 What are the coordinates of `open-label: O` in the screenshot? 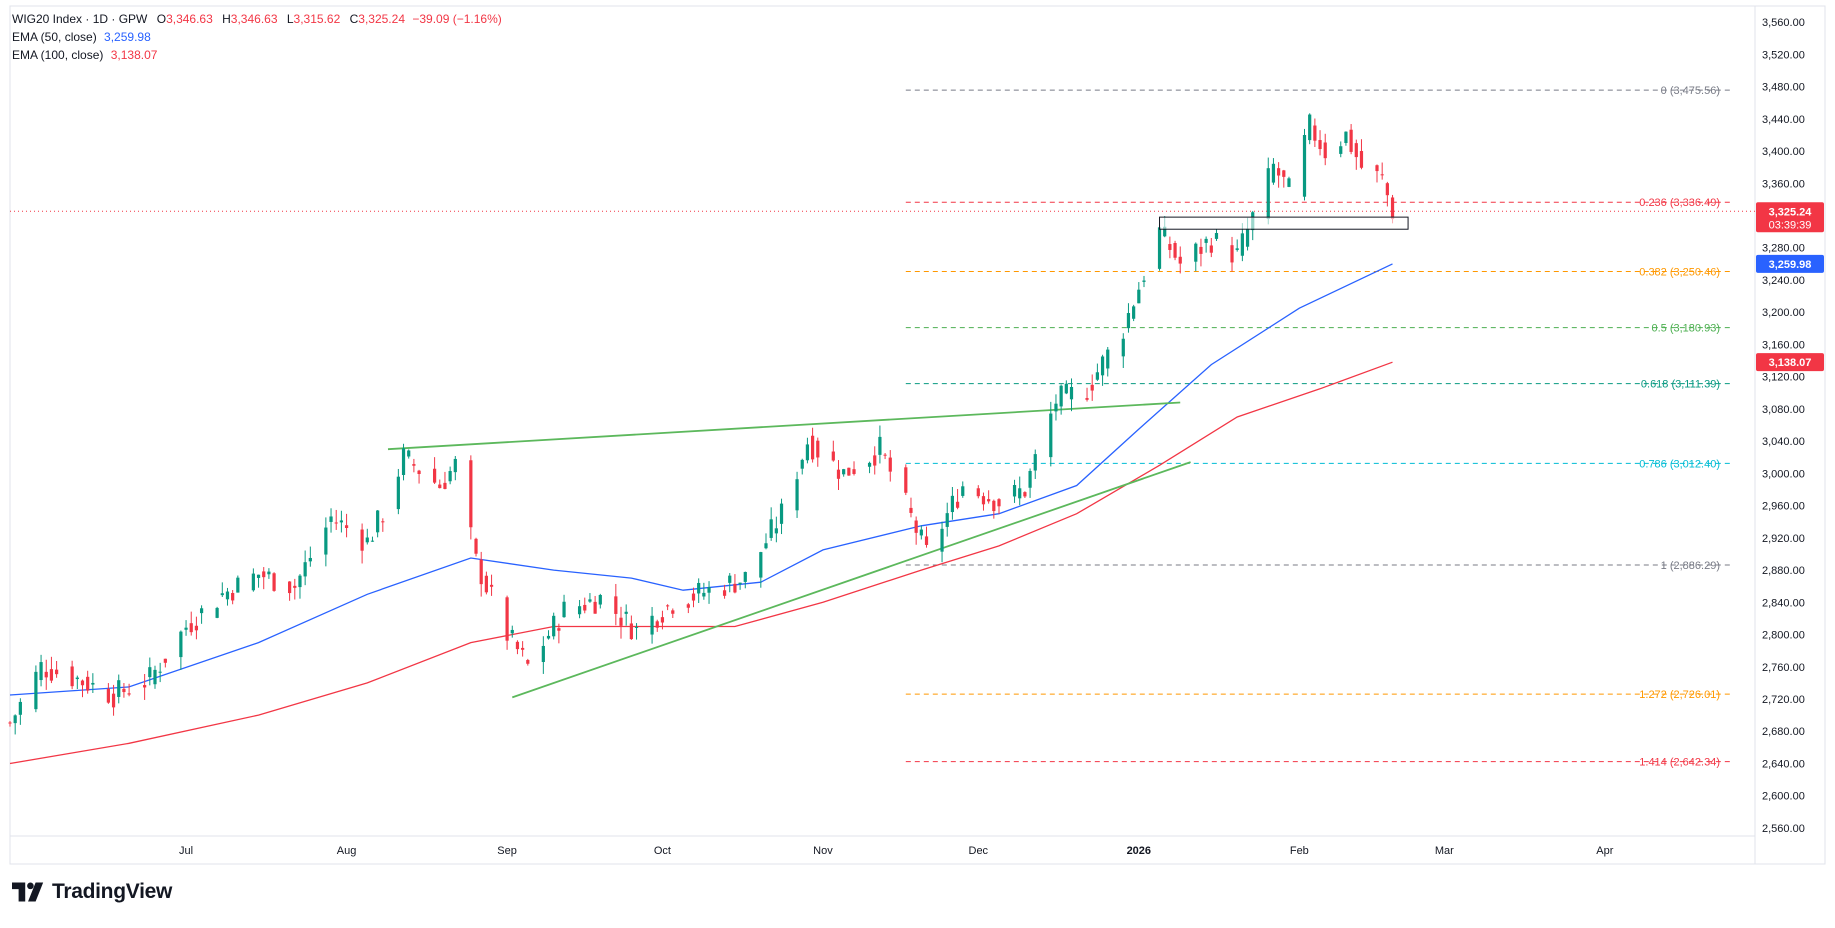 It's located at (161, 19).